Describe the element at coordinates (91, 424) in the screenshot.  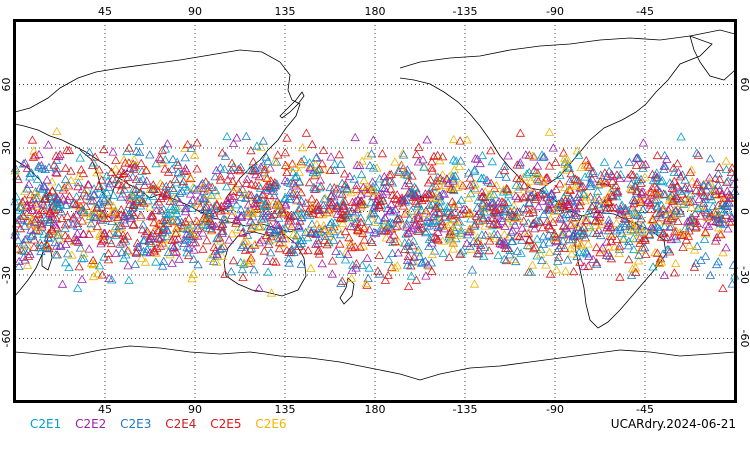
I see `legend-item-c2e2: C2E2` at that location.